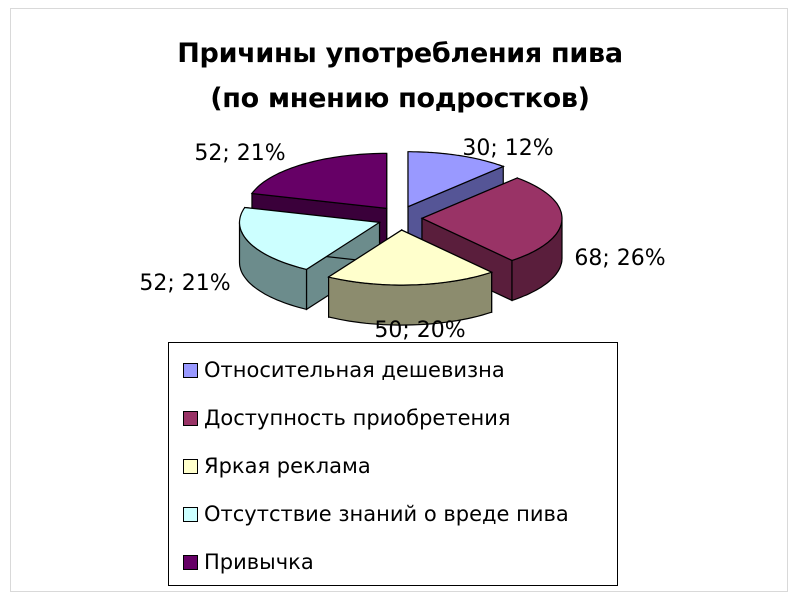 This screenshot has height=600, width=800. Describe the element at coordinates (239, 153) in the screenshot. I see `pie-slice-4-label: 52; 21%` at that location.